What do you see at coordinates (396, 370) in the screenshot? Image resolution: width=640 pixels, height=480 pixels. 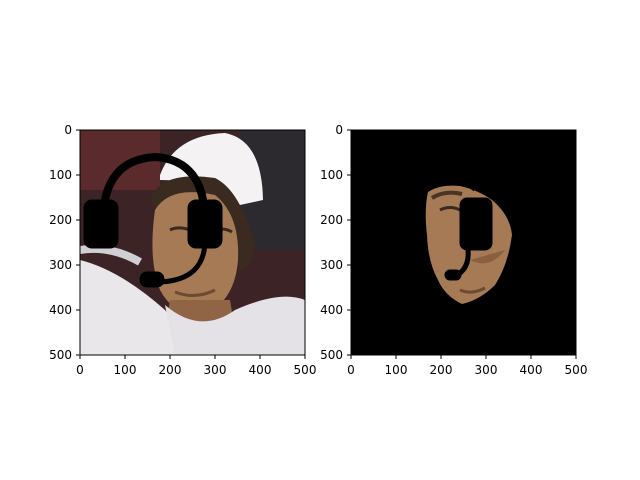 I see `right-x-tick-label: 100` at bounding box center [396, 370].